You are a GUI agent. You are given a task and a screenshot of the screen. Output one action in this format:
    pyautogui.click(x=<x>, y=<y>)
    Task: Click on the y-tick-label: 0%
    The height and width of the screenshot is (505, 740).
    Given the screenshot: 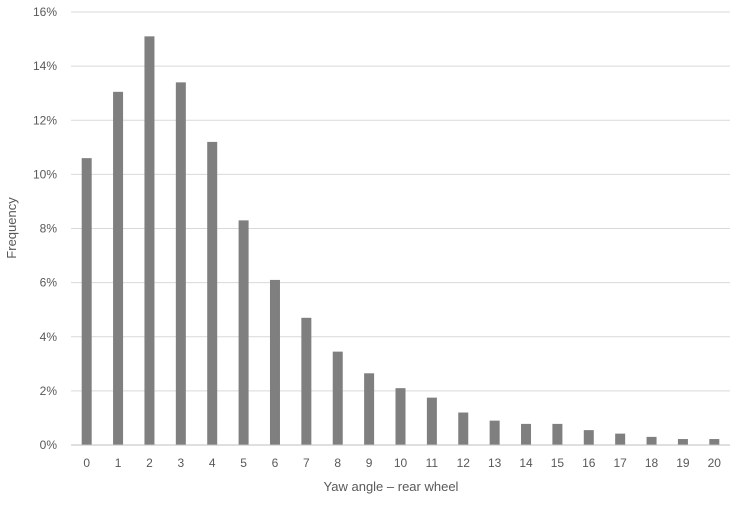 What is the action you would take?
    pyautogui.click(x=49, y=445)
    